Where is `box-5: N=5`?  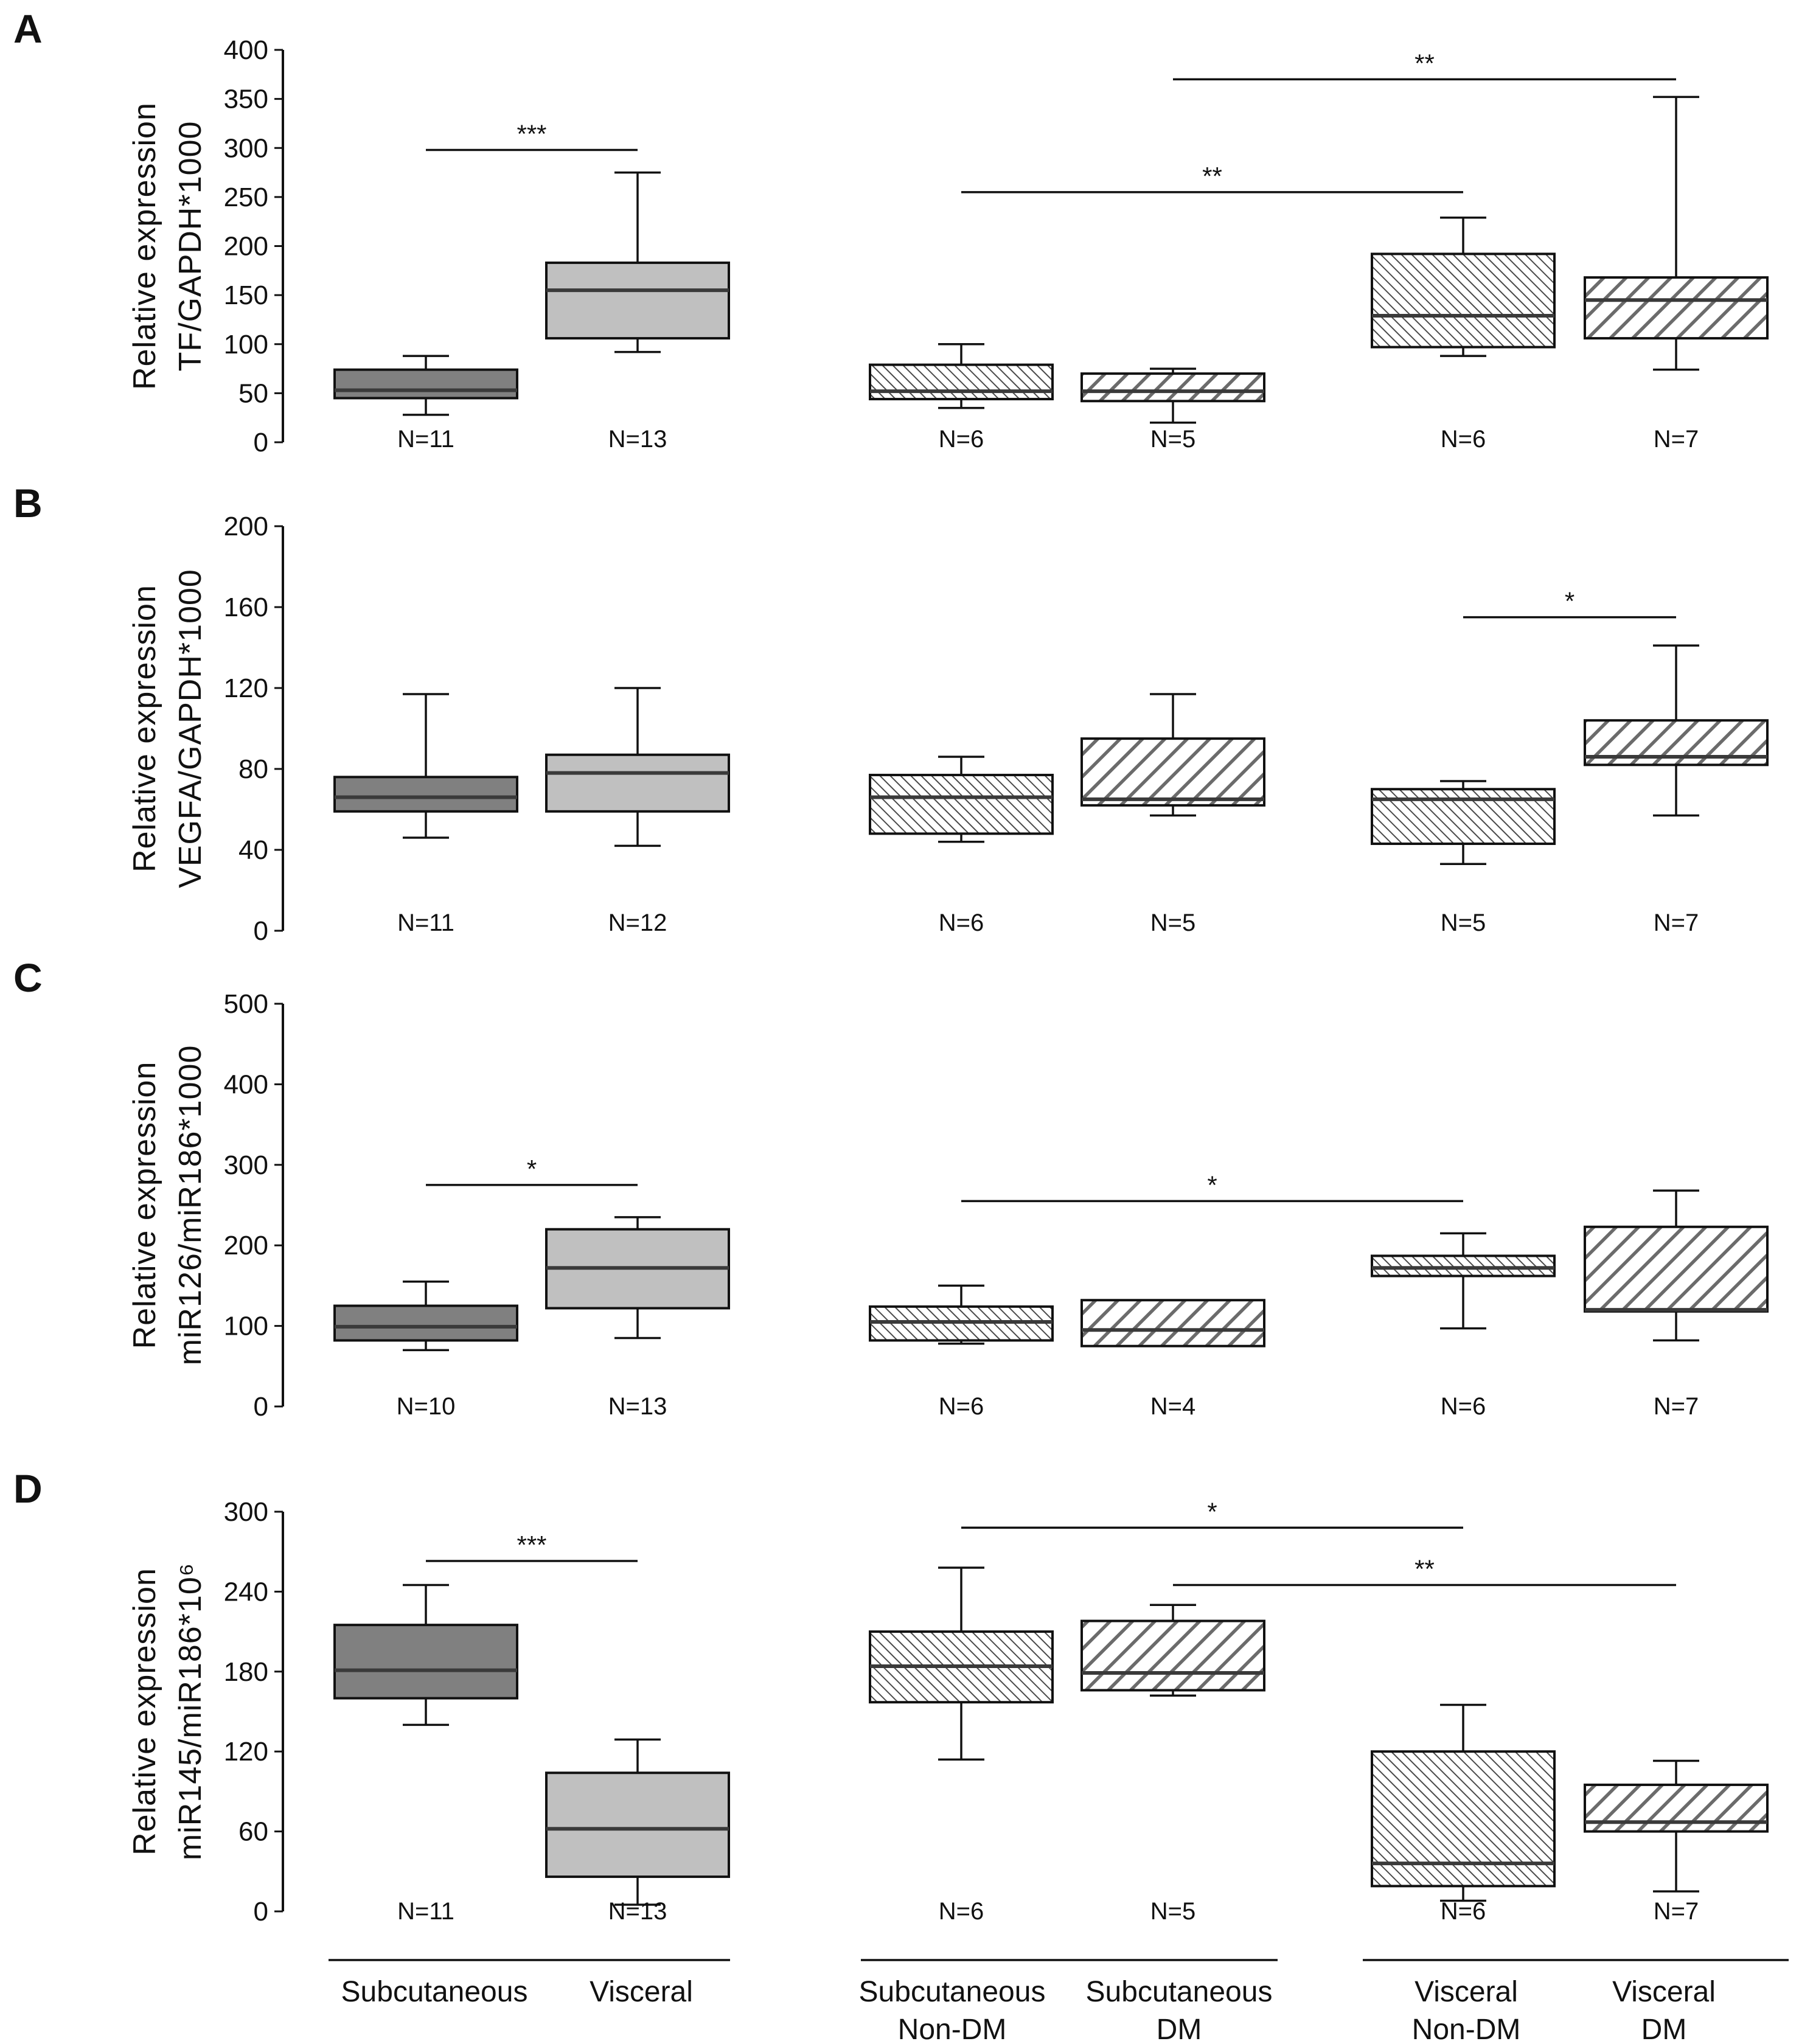 box-5: N=5 is located at coordinates (1463, 858).